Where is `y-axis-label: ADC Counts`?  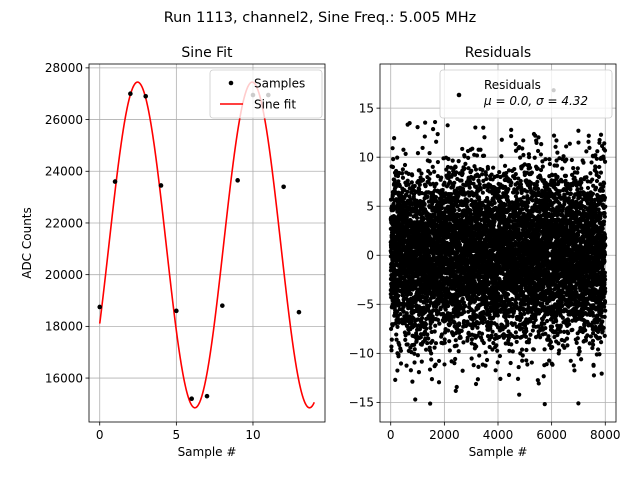 y-axis-label: ADC Counts is located at coordinates (27, 243).